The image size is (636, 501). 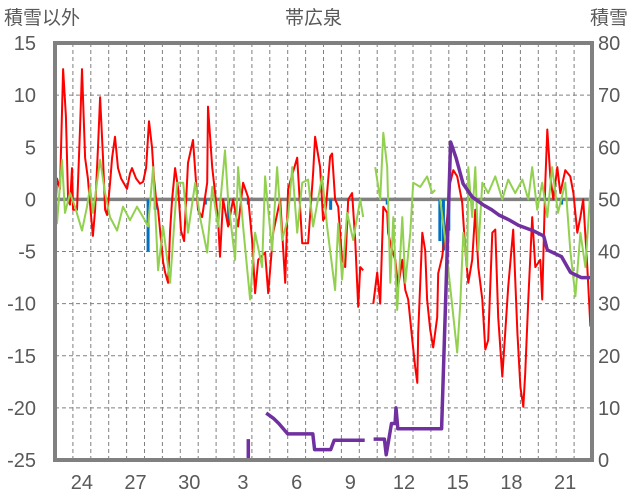 I want to click on x-tick-label: 27, so click(x=135, y=483).